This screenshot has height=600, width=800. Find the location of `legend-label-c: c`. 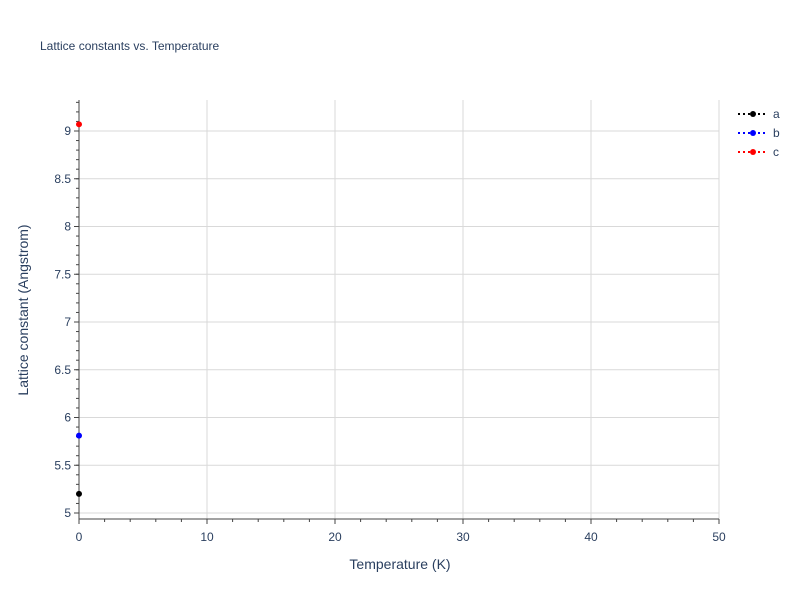

legend-label-c: c is located at coordinates (776, 152).